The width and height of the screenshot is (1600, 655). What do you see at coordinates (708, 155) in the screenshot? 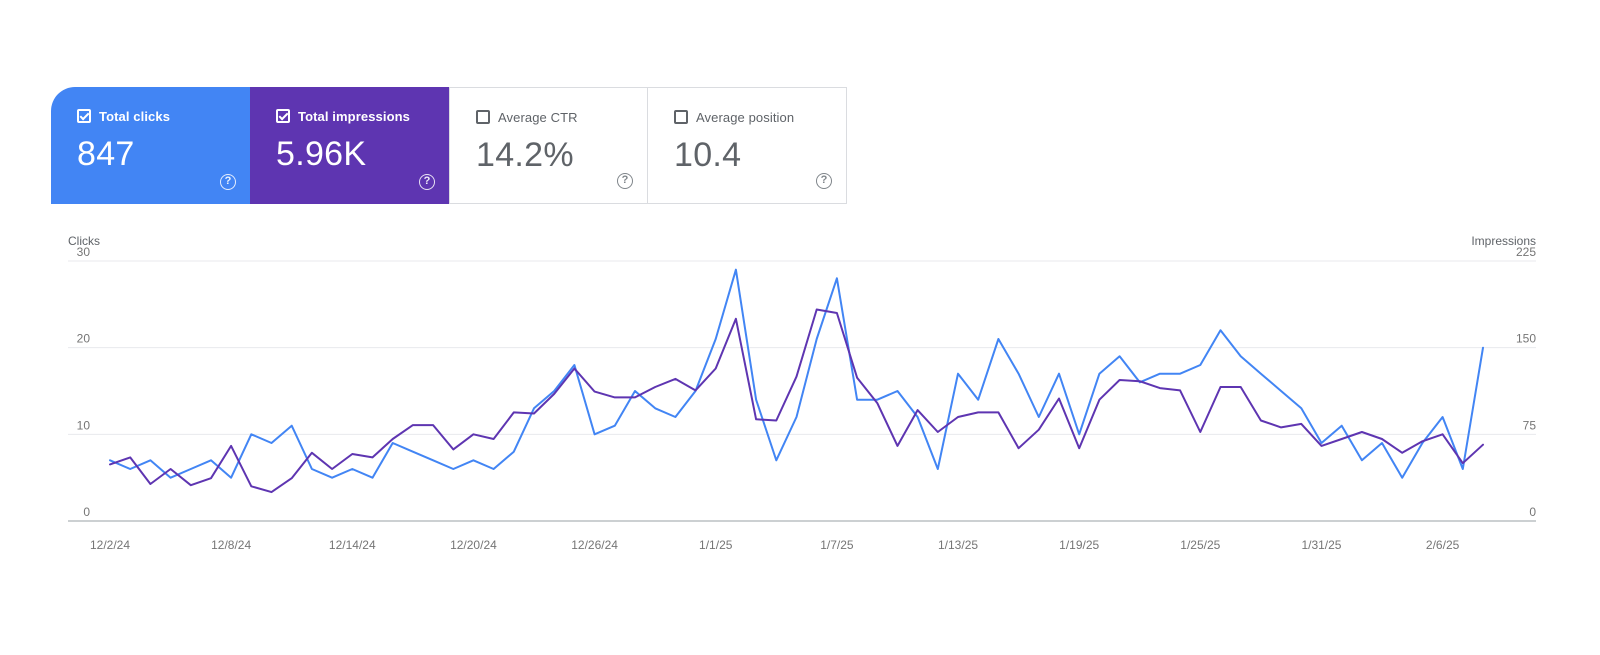
I see `card-value: 10.4` at bounding box center [708, 155].